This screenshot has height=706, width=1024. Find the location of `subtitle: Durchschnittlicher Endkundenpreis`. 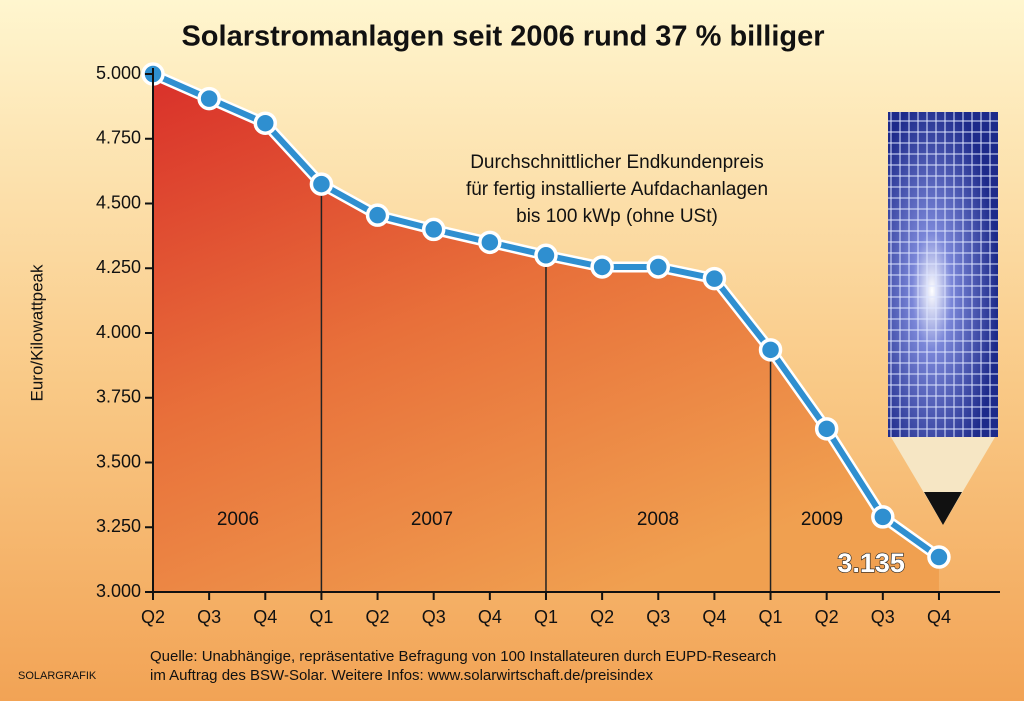

subtitle: Durchschnittlicher Endkundenpreis is located at coordinates (617, 162).